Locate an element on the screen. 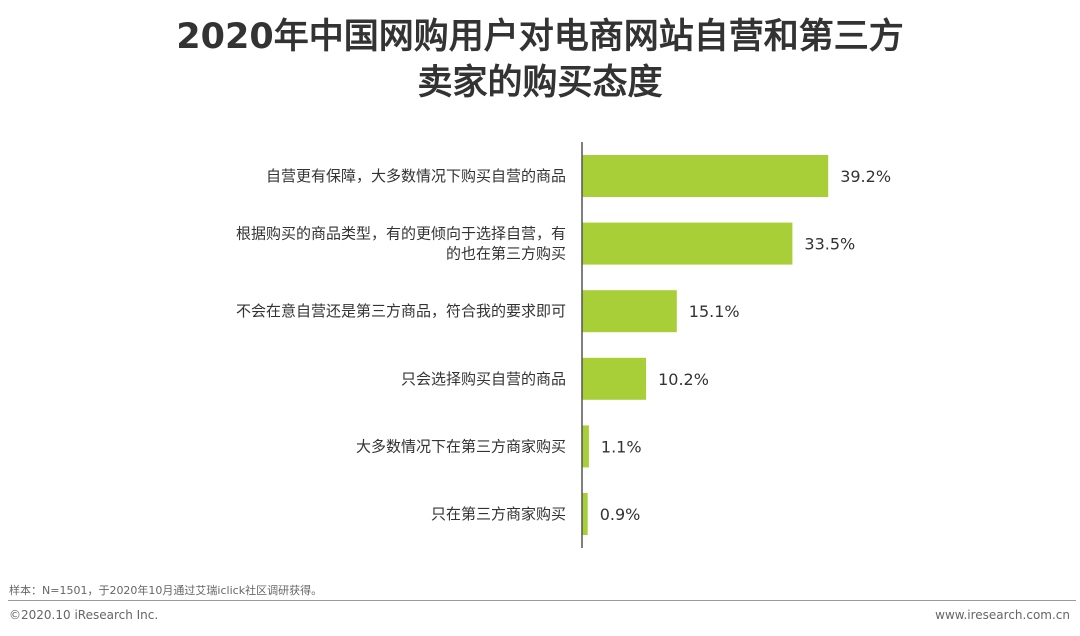 The width and height of the screenshot is (1080, 636). value-label-1: 39.2% is located at coordinates (865, 176).